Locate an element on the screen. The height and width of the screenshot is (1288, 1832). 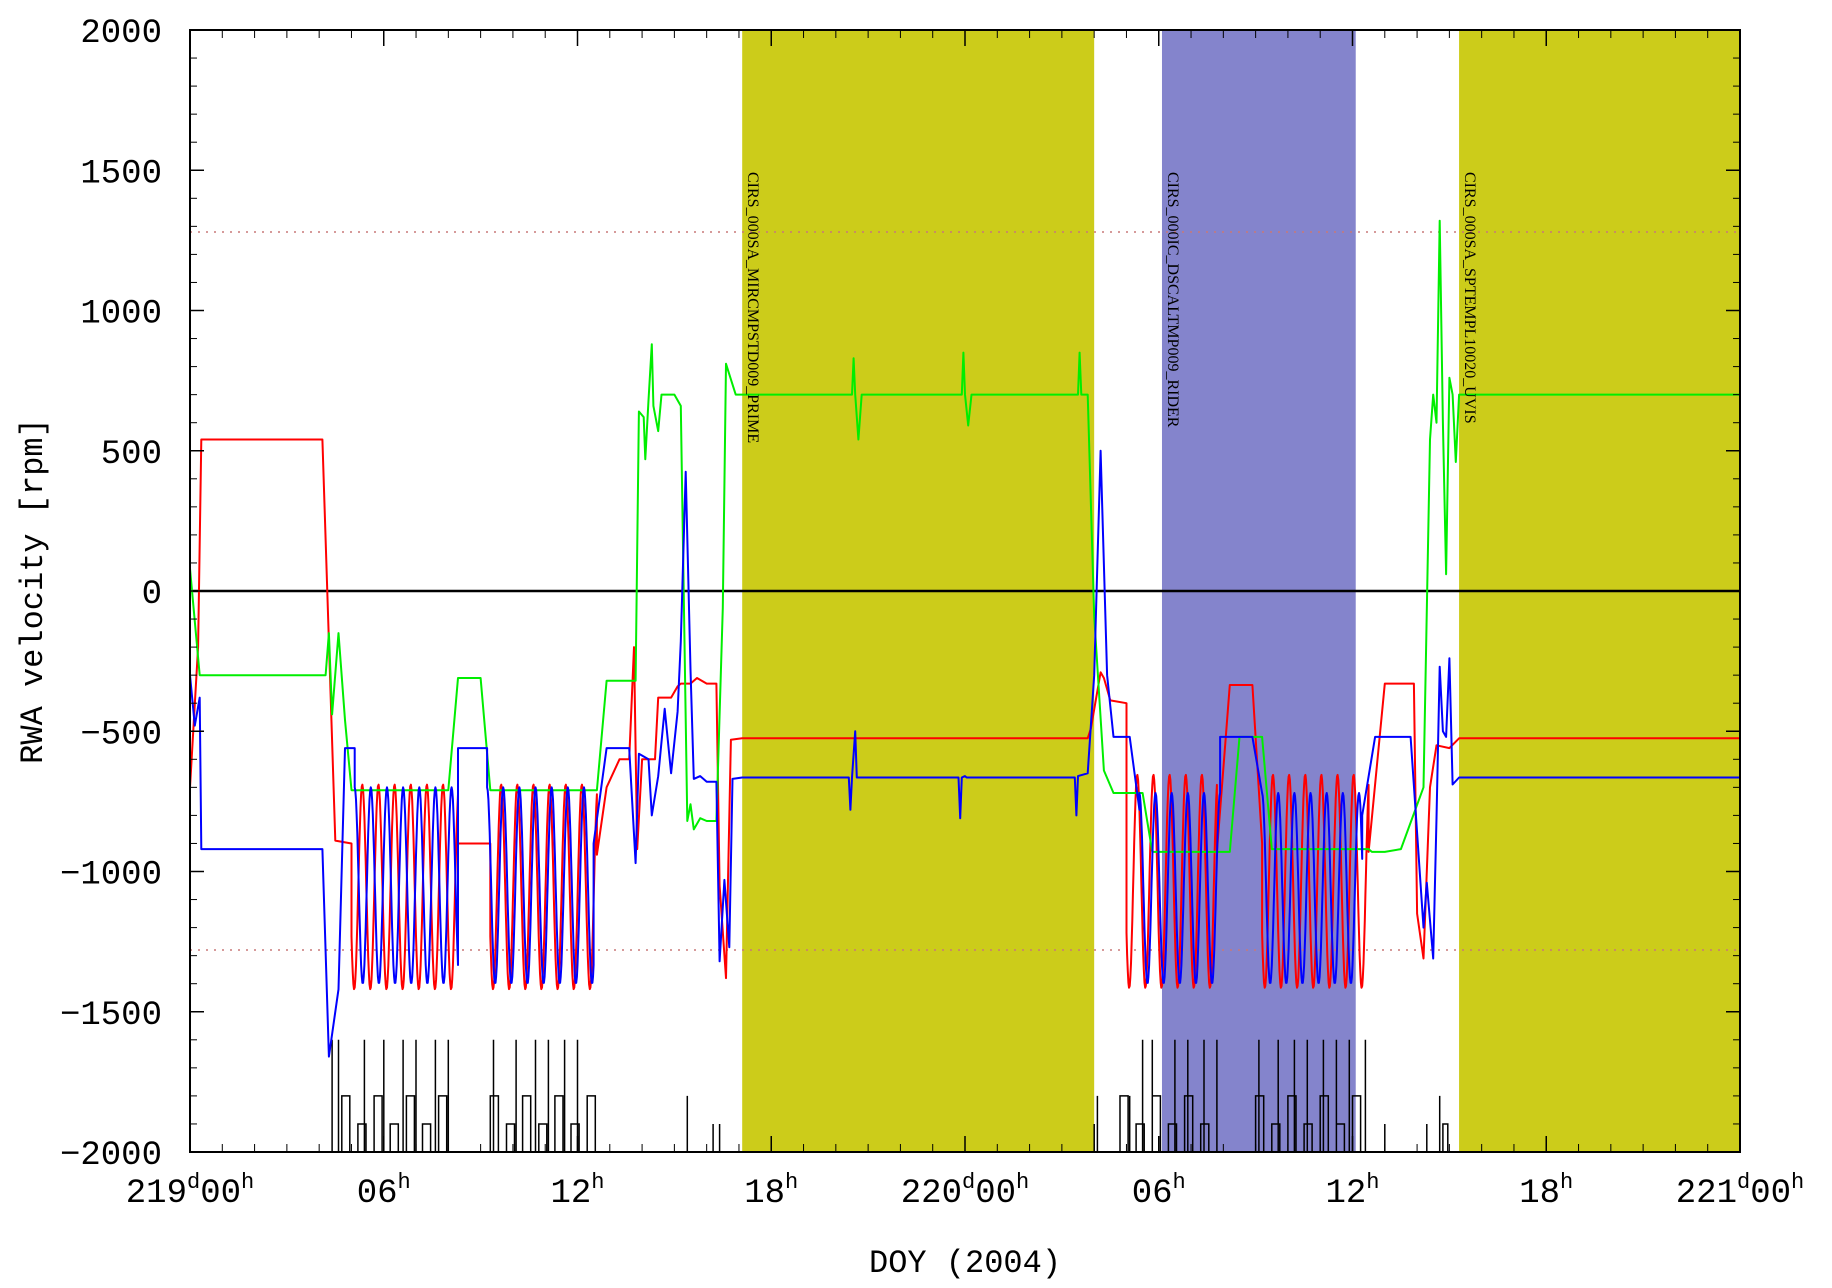
x-tick-label: 221d00h is located at coordinates (1740, 1191).